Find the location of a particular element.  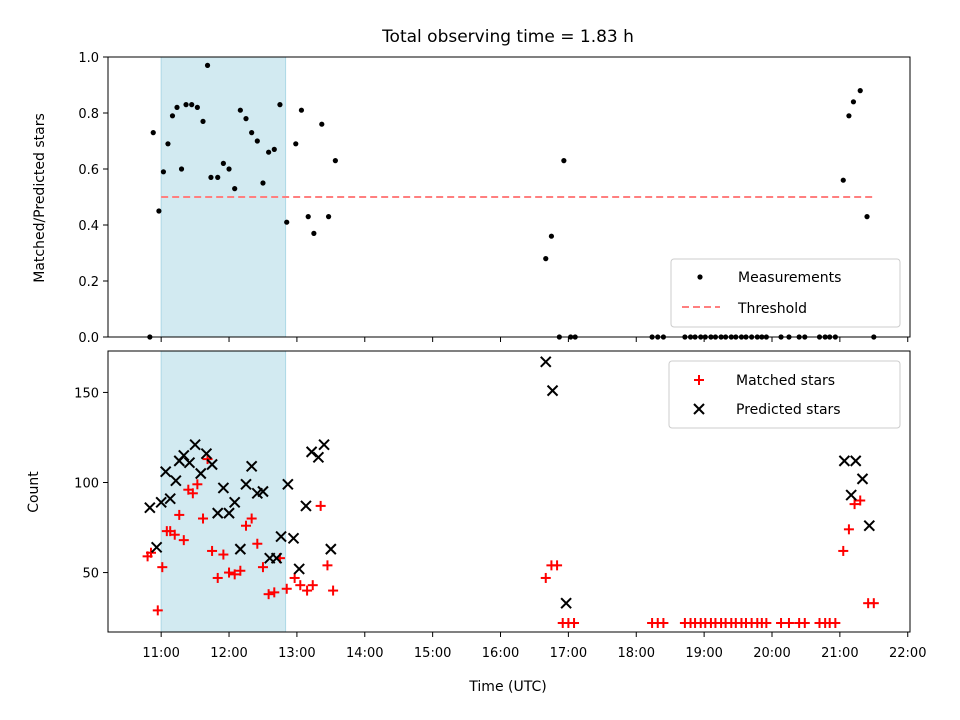

legend-matched-label: Matched stars is located at coordinates (785, 381).